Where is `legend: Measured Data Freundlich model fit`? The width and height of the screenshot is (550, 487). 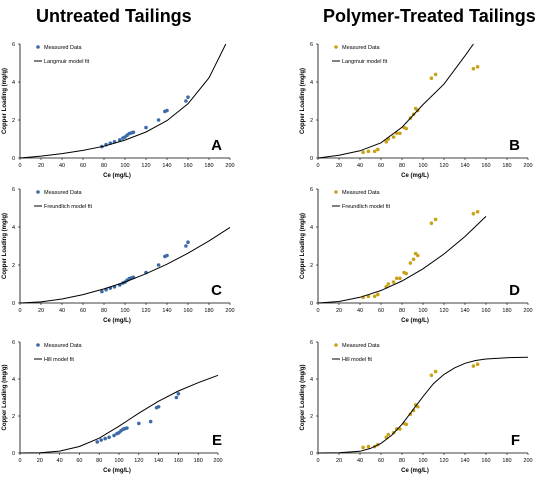 legend: Measured Data Freundlich model fit is located at coordinates (63, 200).